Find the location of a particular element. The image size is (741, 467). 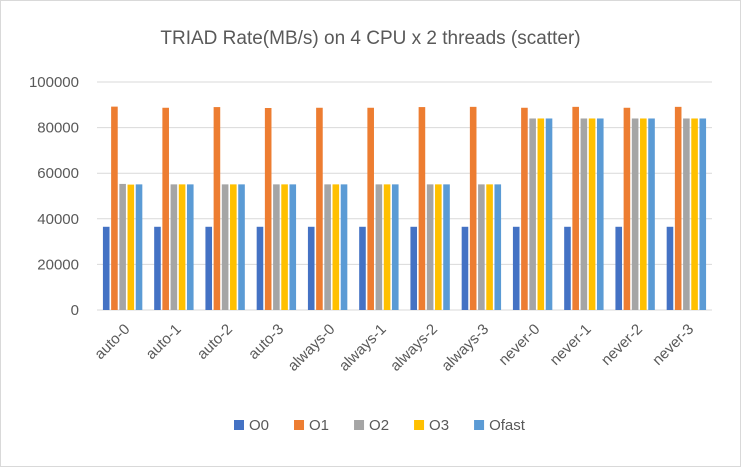

x-tick-label: auto-1 is located at coordinates (164, 342).